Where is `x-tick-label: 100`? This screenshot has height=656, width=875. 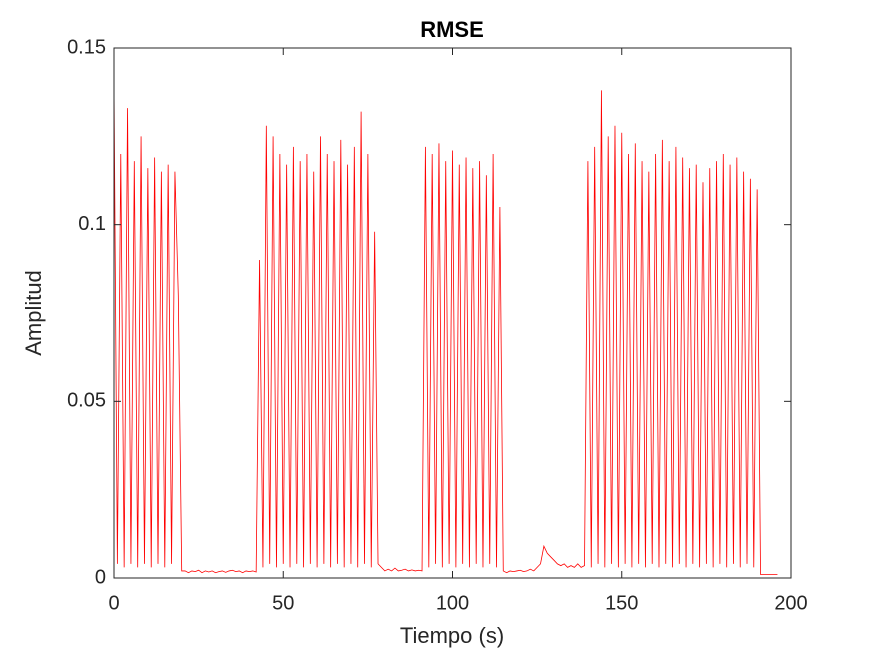 x-tick-label: 100 is located at coordinates (452, 603).